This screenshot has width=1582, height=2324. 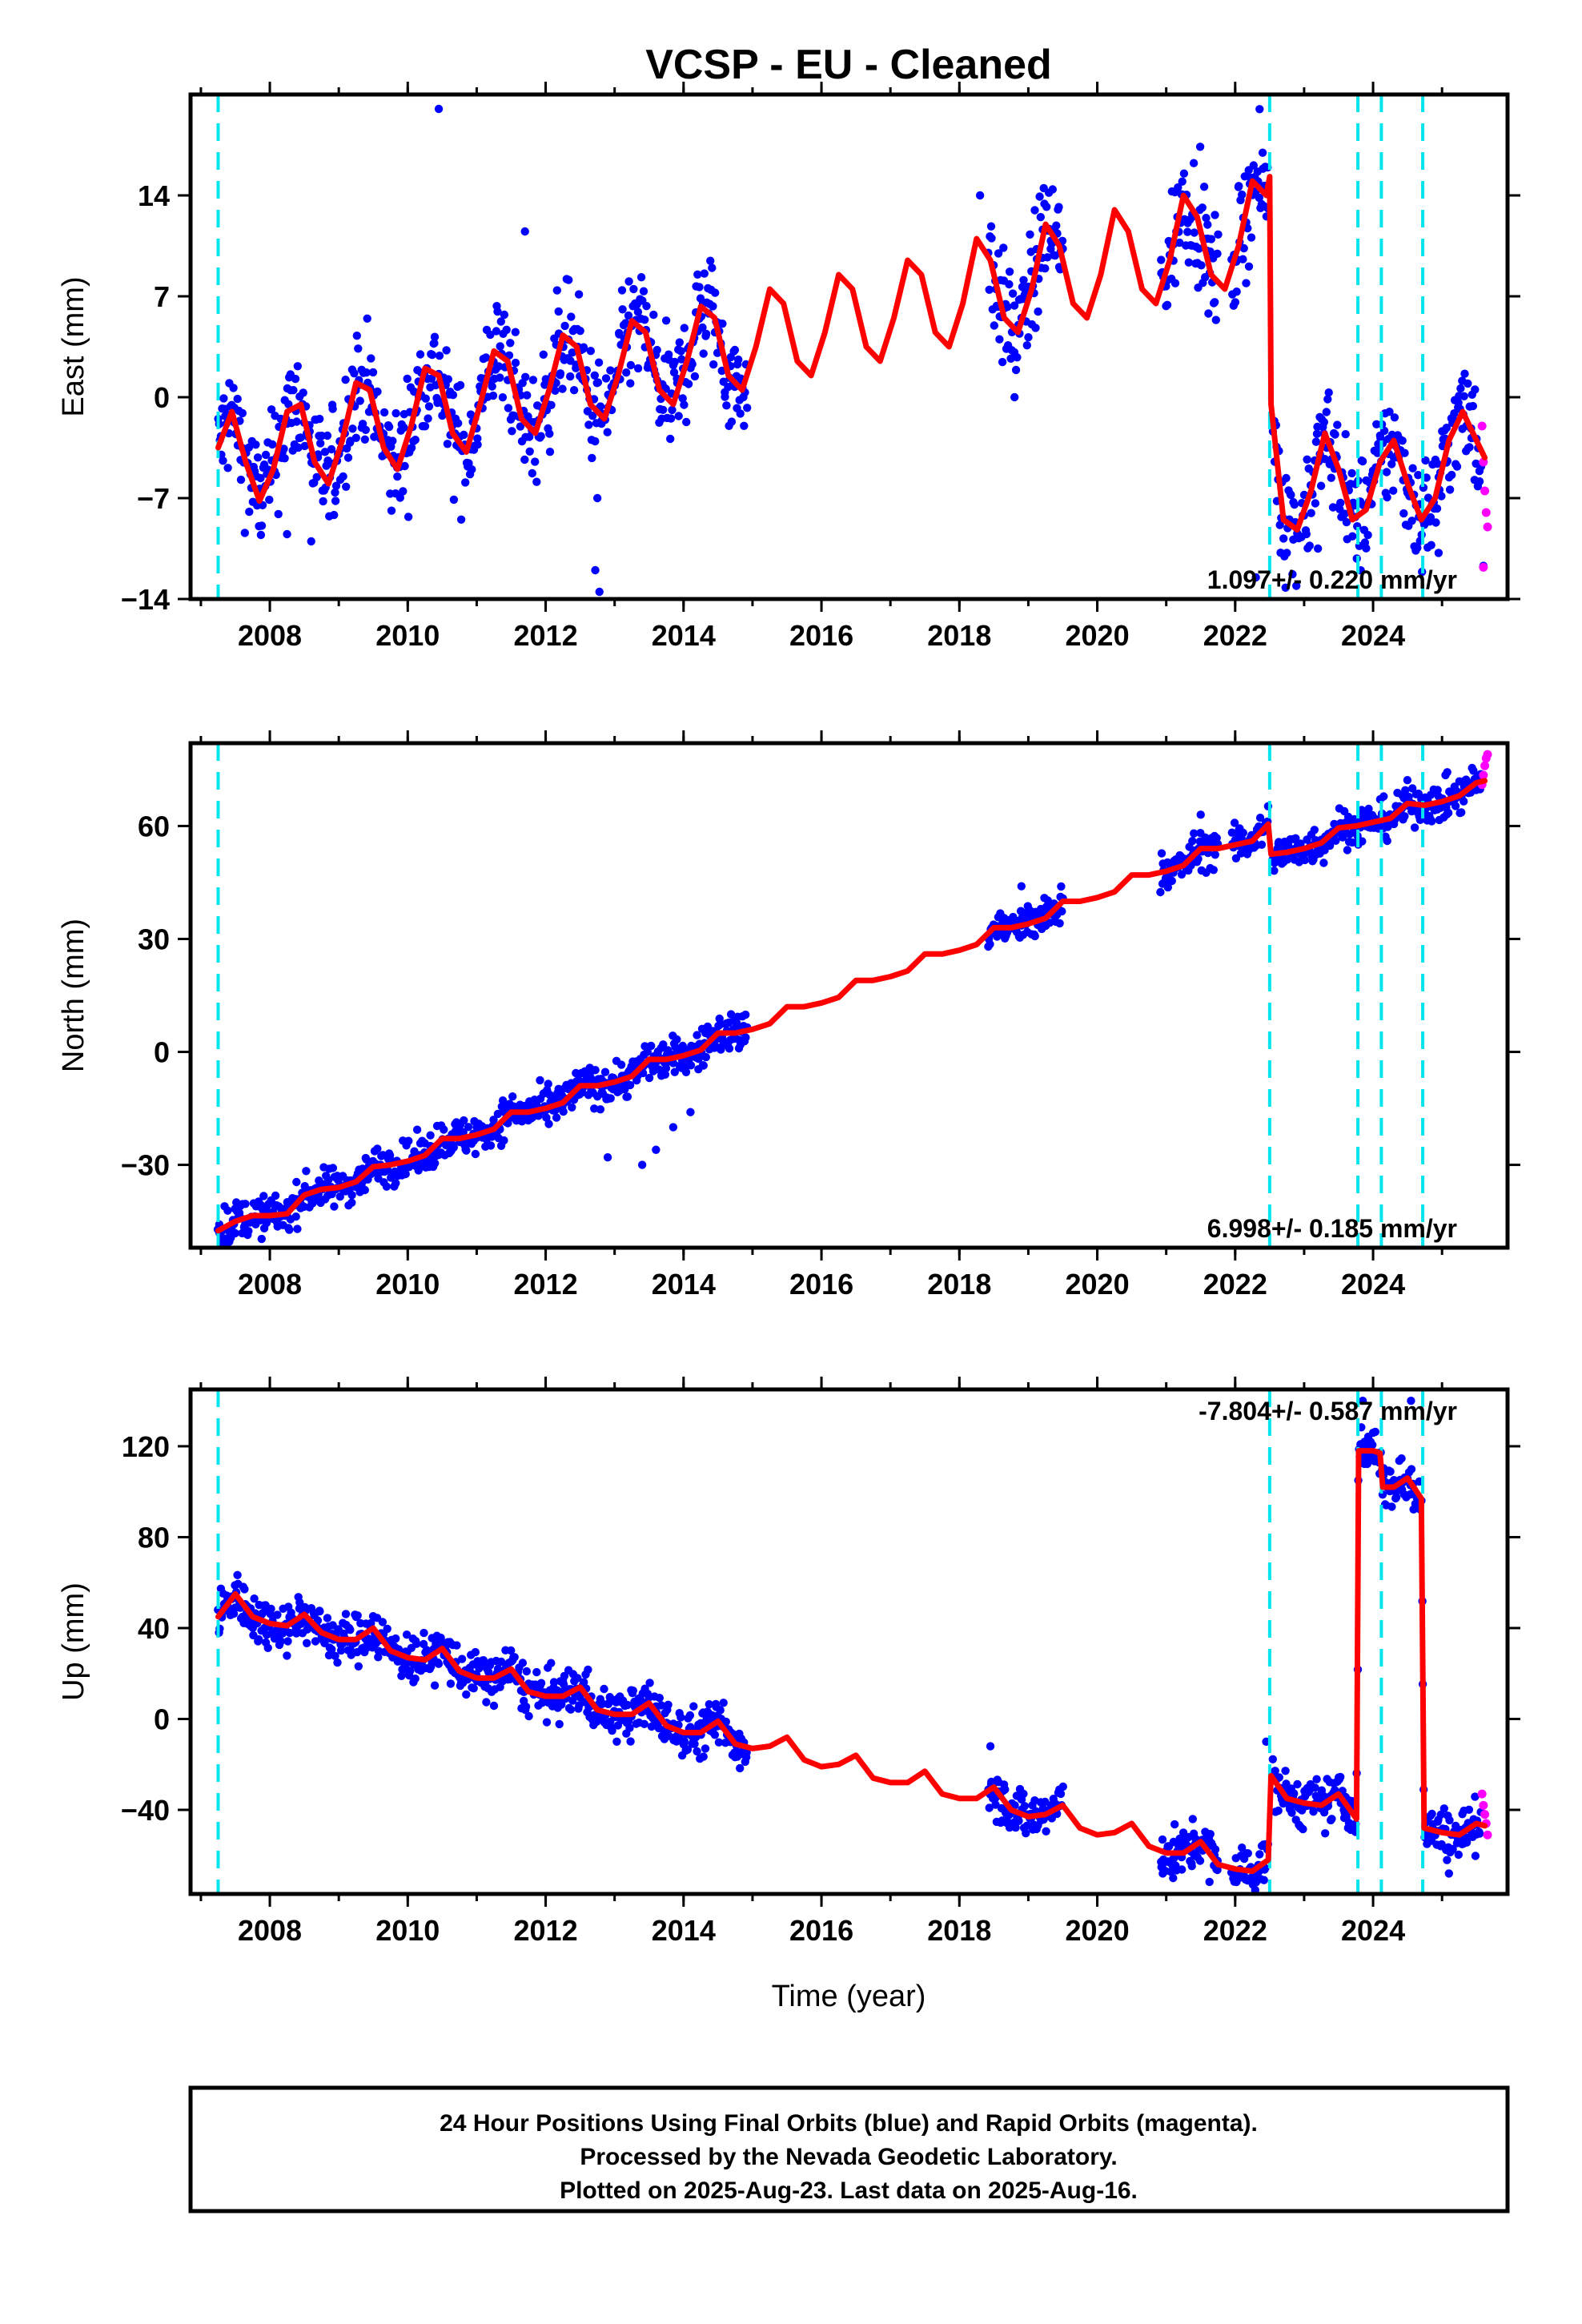 What do you see at coordinates (851, 1661) in the screenshot?
I see `model-curve-up` at bounding box center [851, 1661].